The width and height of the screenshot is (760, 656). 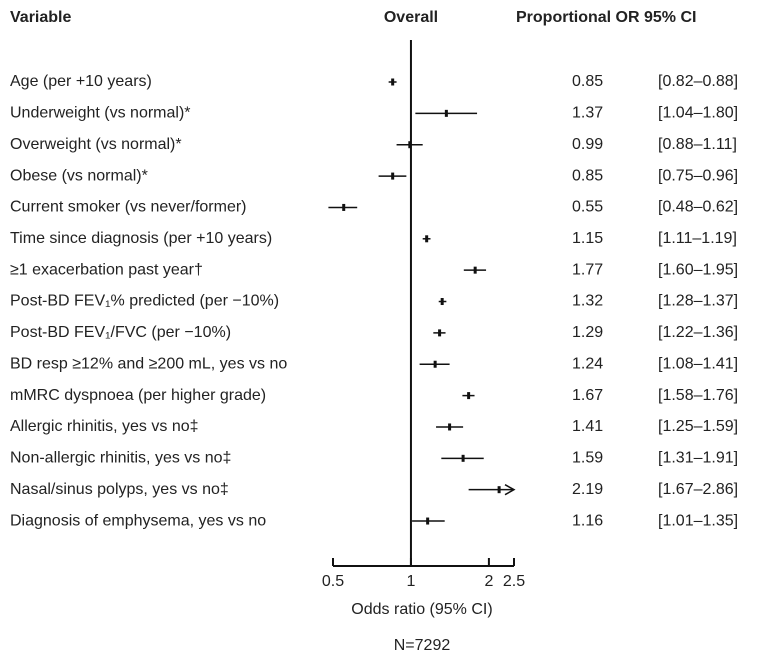 What do you see at coordinates (141, 238) in the screenshot?
I see `row-label: Time since diagnosis (per +10 years)` at bounding box center [141, 238].